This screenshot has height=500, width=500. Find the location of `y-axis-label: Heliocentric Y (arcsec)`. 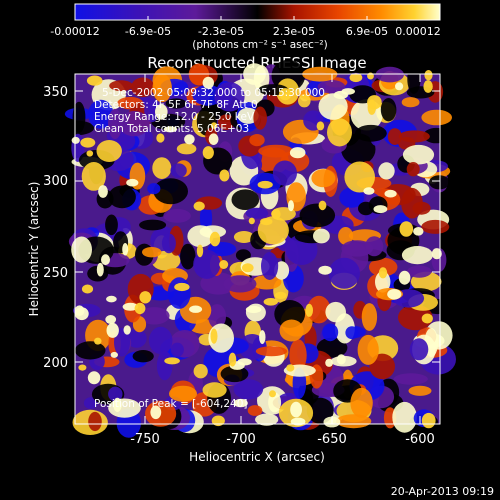

y-axis-label: Heliocentric Y (arcsec) is located at coordinates (34, 249).